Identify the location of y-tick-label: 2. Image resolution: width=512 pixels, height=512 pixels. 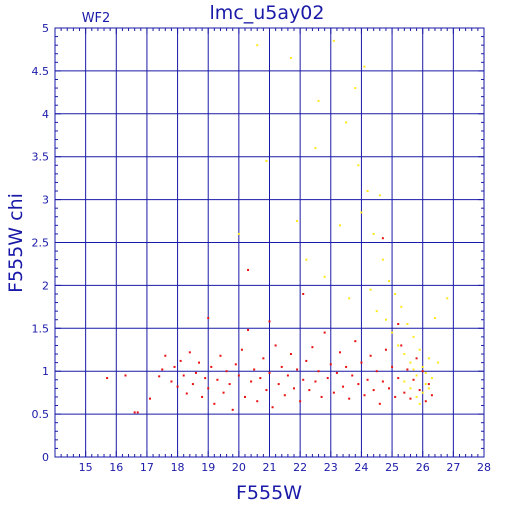
(45, 285).